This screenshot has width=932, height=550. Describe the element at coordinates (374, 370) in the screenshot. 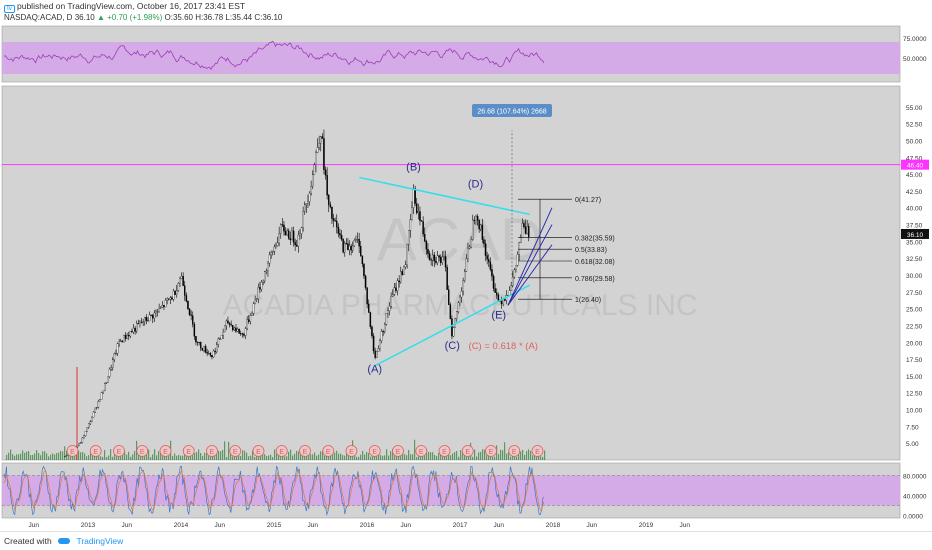

I see `wave-label: (A)` at that location.